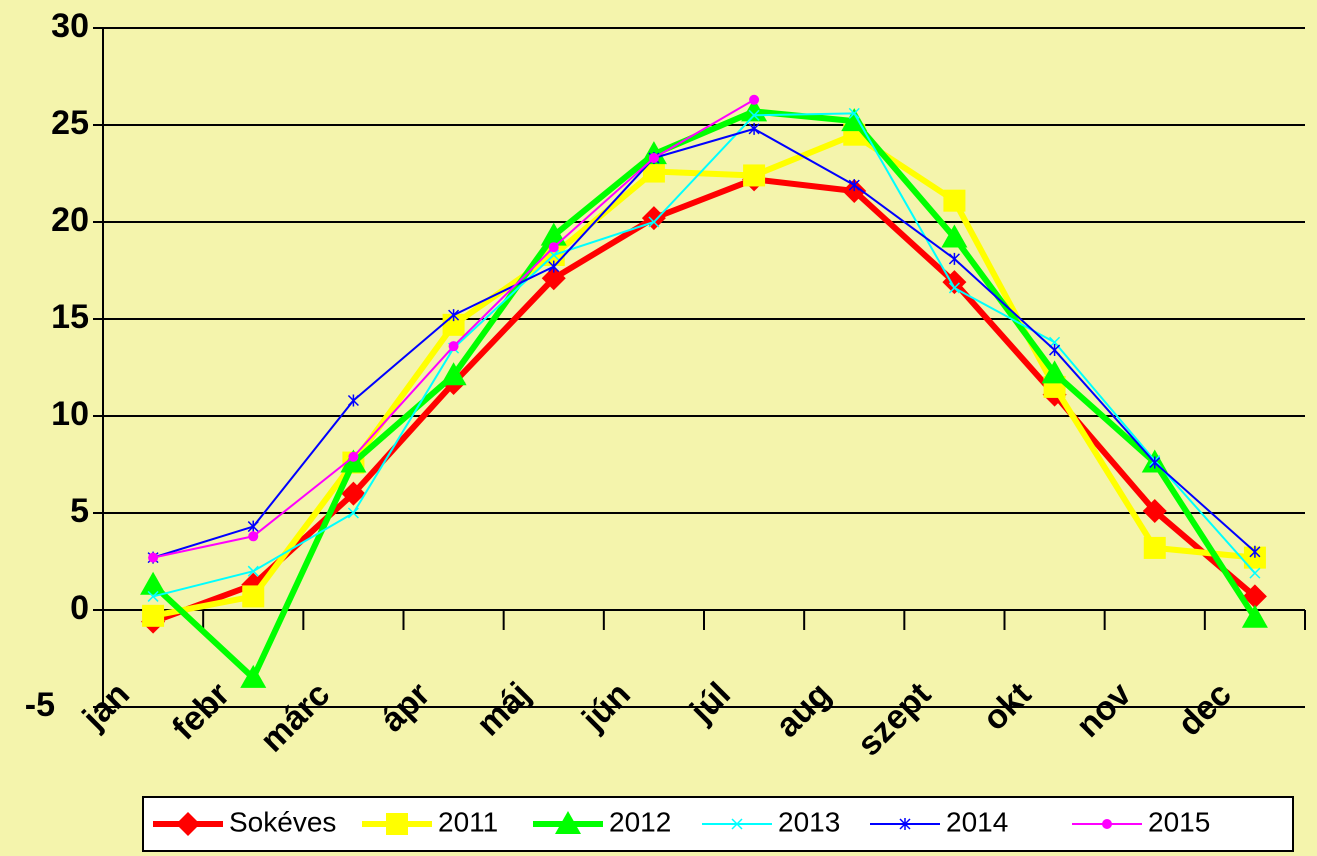 This screenshot has width=1317, height=856. I want to click on x-tick-label: okt, so click(1007, 706).